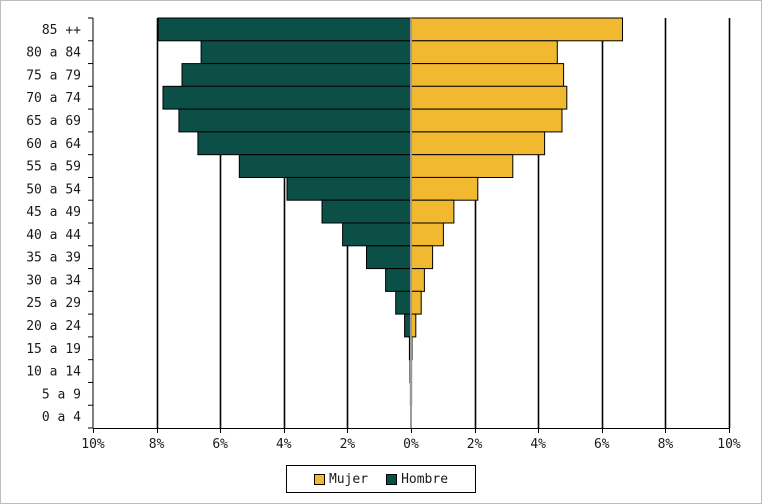 This screenshot has height=504, width=762. Describe the element at coordinates (53, 121) in the screenshot. I see `category-label: 65 a 69` at that location.